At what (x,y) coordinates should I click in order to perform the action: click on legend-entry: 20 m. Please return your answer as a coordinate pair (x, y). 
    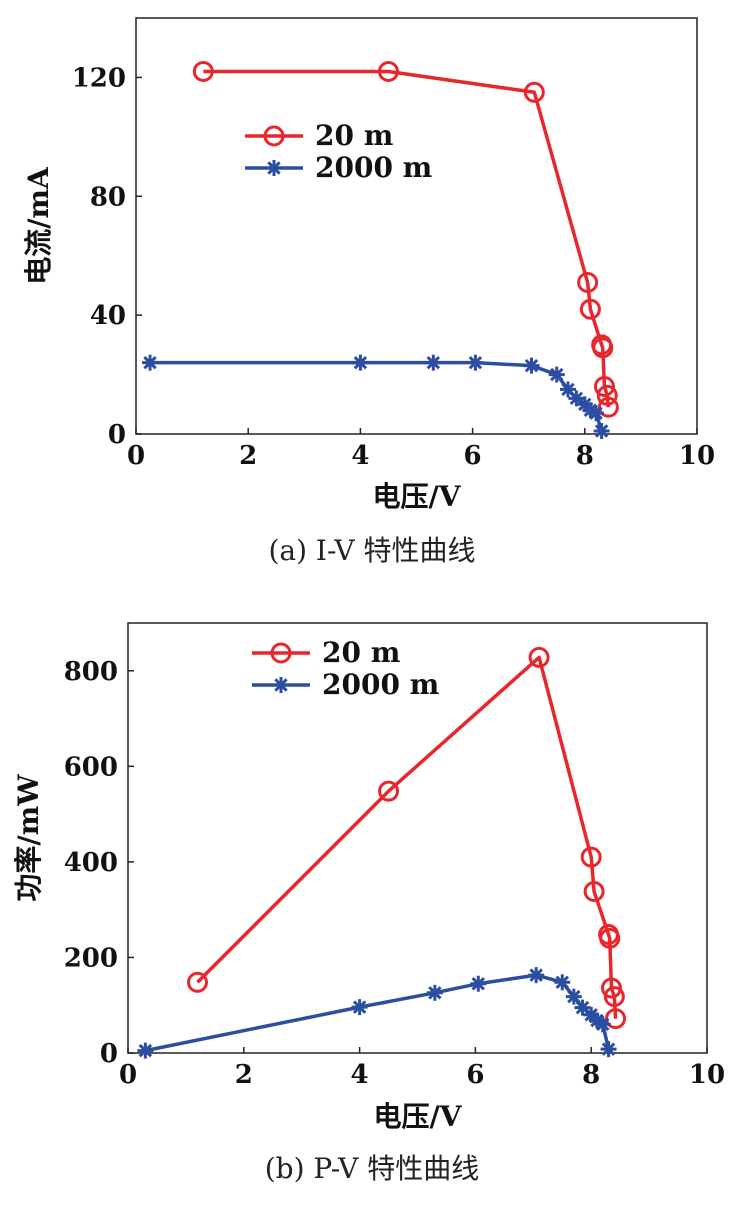
    Looking at the image, I should click on (319, 135).